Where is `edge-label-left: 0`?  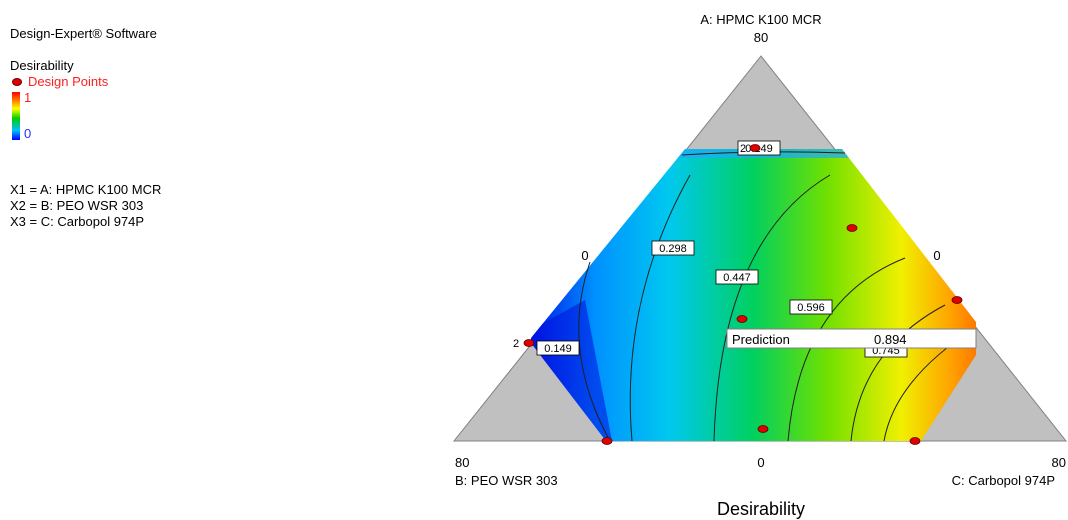 edge-label-left: 0 is located at coordinates (584, 255).